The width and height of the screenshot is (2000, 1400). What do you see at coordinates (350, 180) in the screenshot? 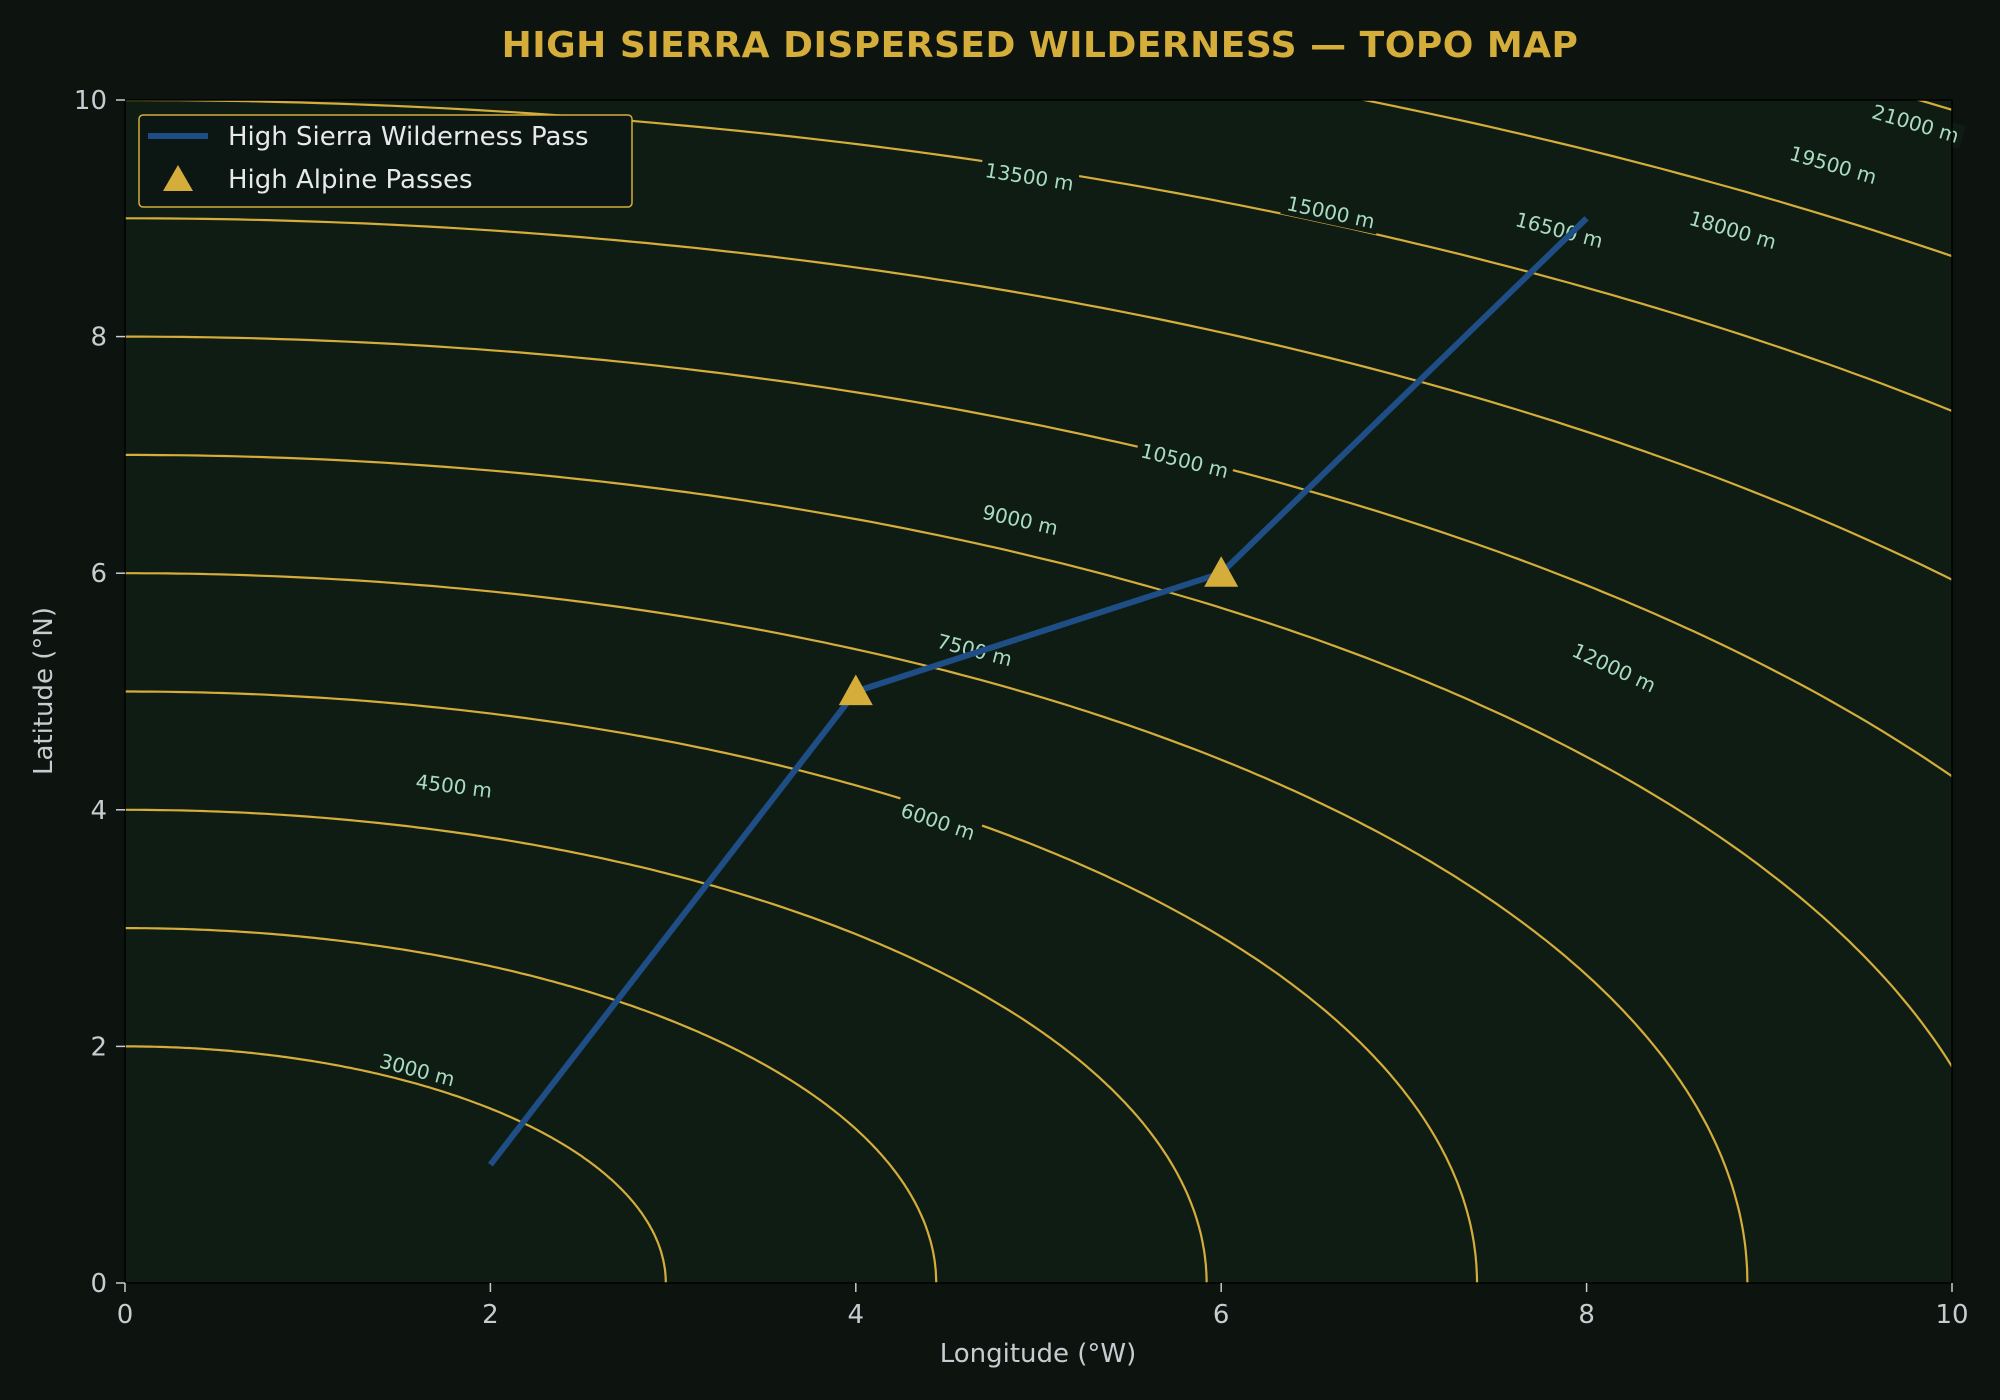
I see `legend-passes-label: High Alpine Passes` at bounding box center [350, 180].